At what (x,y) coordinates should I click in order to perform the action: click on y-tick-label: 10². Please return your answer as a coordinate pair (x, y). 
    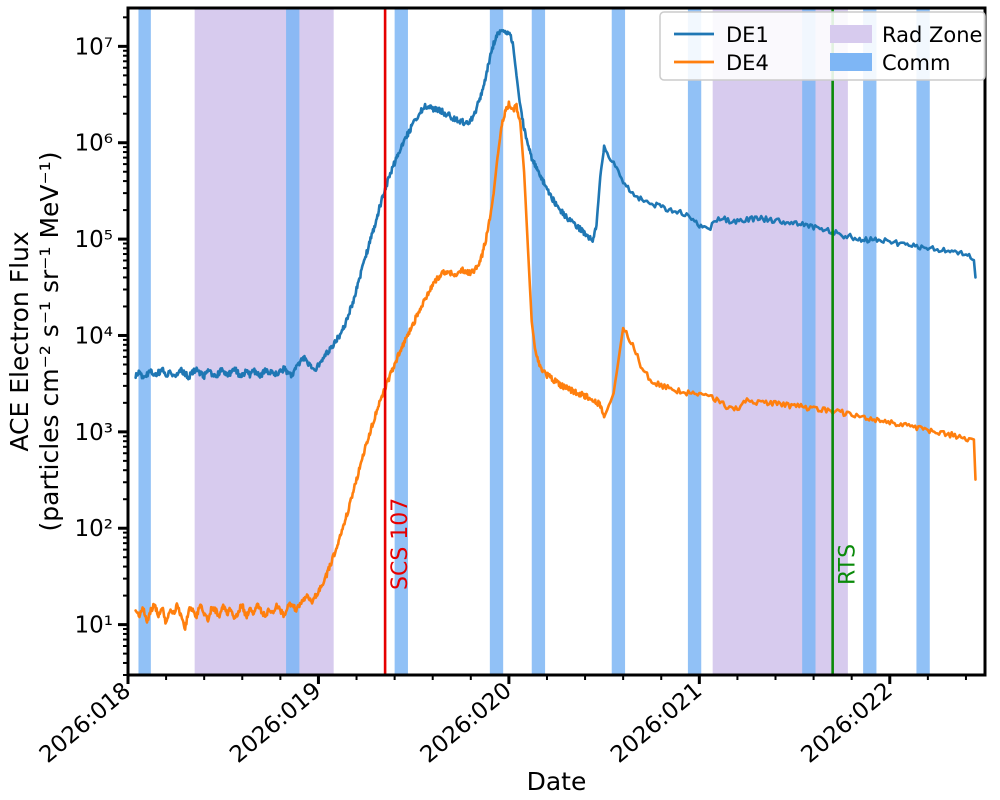
    Looking at the image, I should click on (94, 529).